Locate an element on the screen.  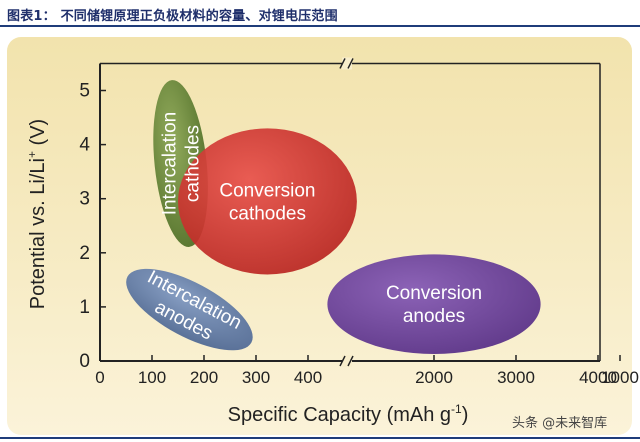
region-conversion-anodes is located at coordinates (434, 304).